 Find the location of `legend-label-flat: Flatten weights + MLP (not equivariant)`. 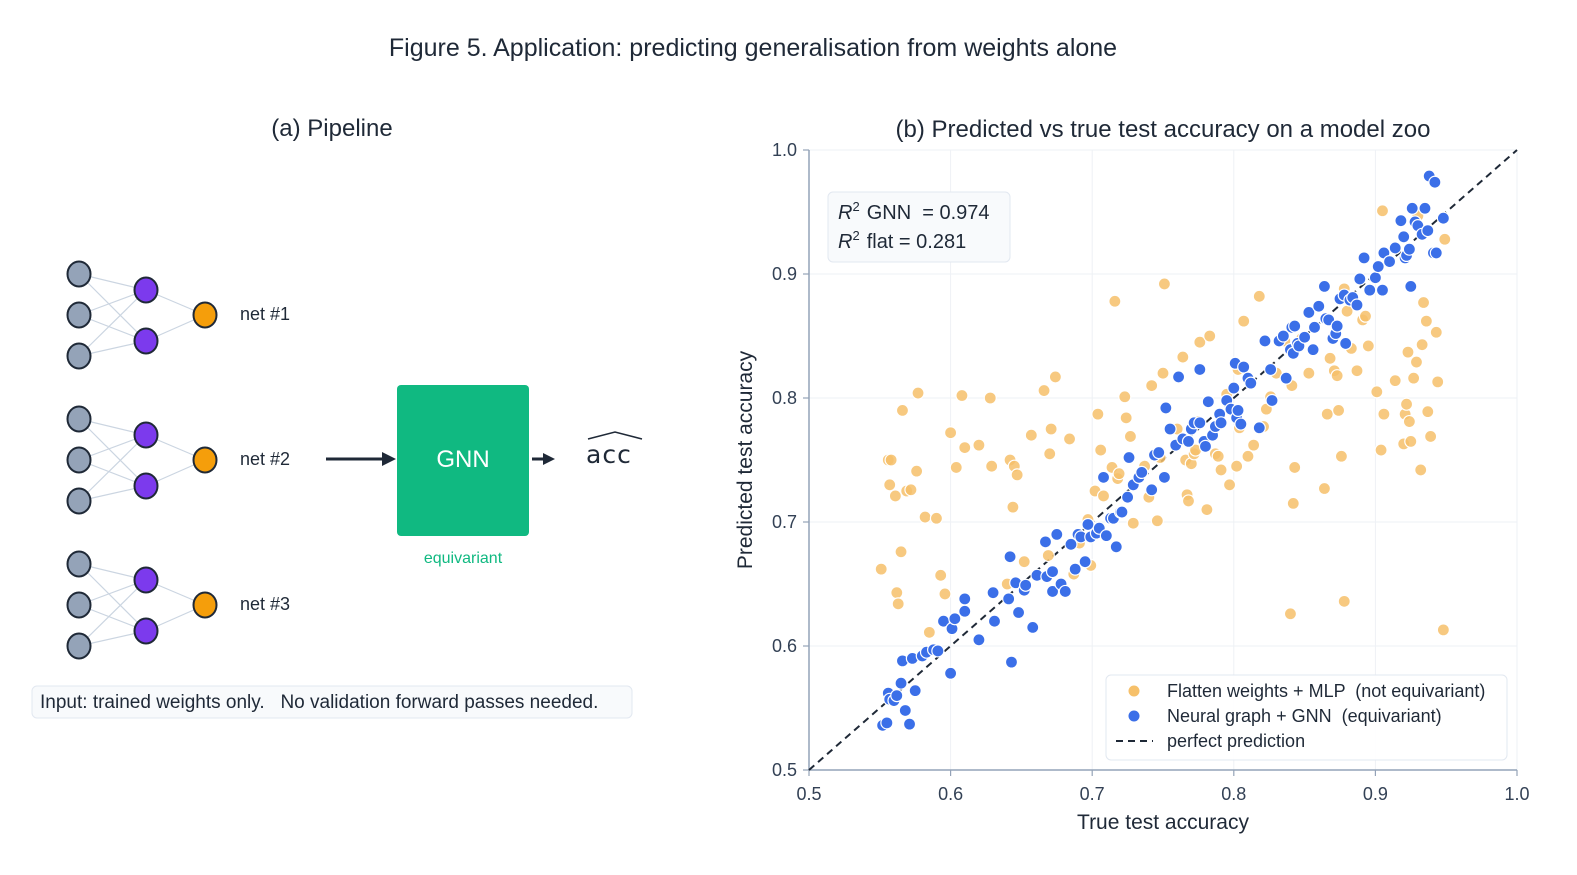

legend-label-flat: Flatten weights + MLP (not equivariant) is located at coordinates (1326, 691).